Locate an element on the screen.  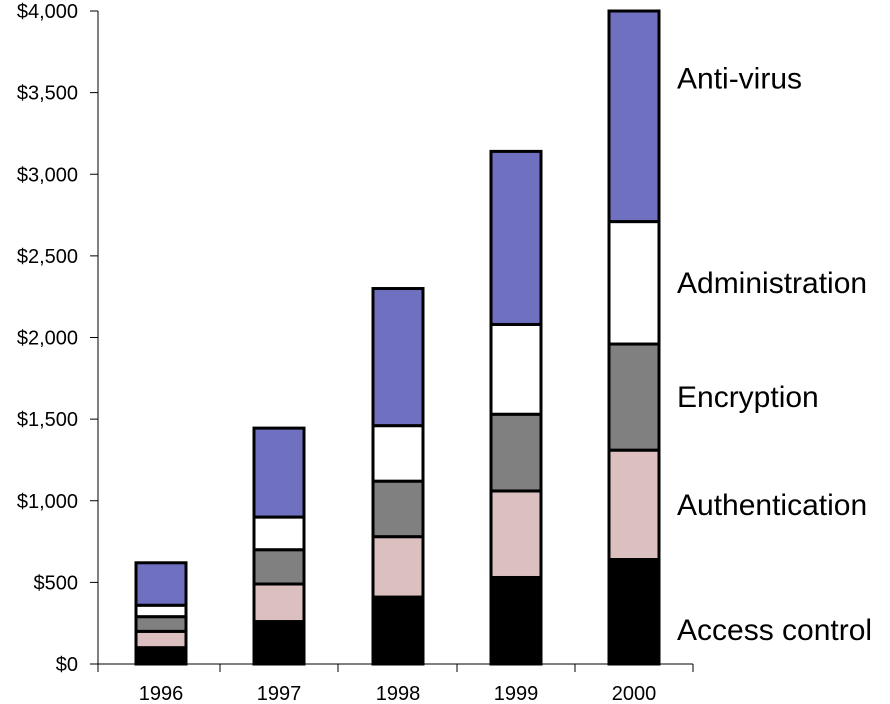
legend-label-access-control: Access control is located at coordinates (774, 630).